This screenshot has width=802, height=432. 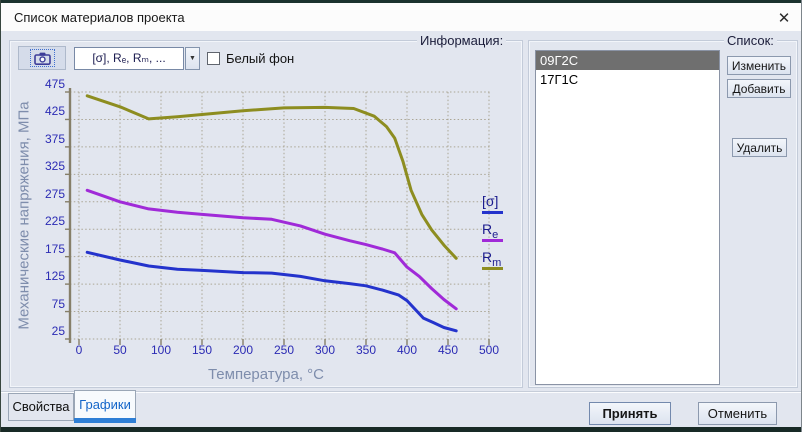 What do you see at coordinates (490, 201) in the screenshot?
I see `legend-label: [σ]` at bounding box center [490, 201].